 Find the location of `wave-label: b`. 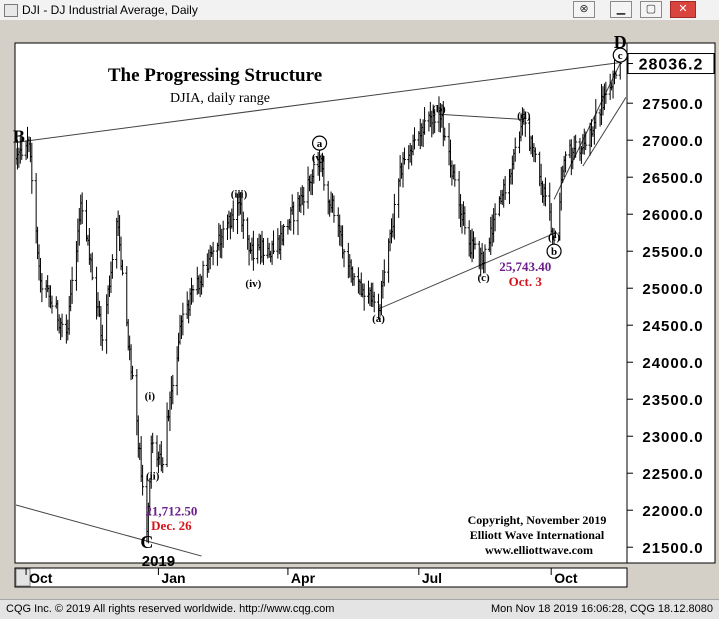

wave-label: b is located at coordinates (554, 252).